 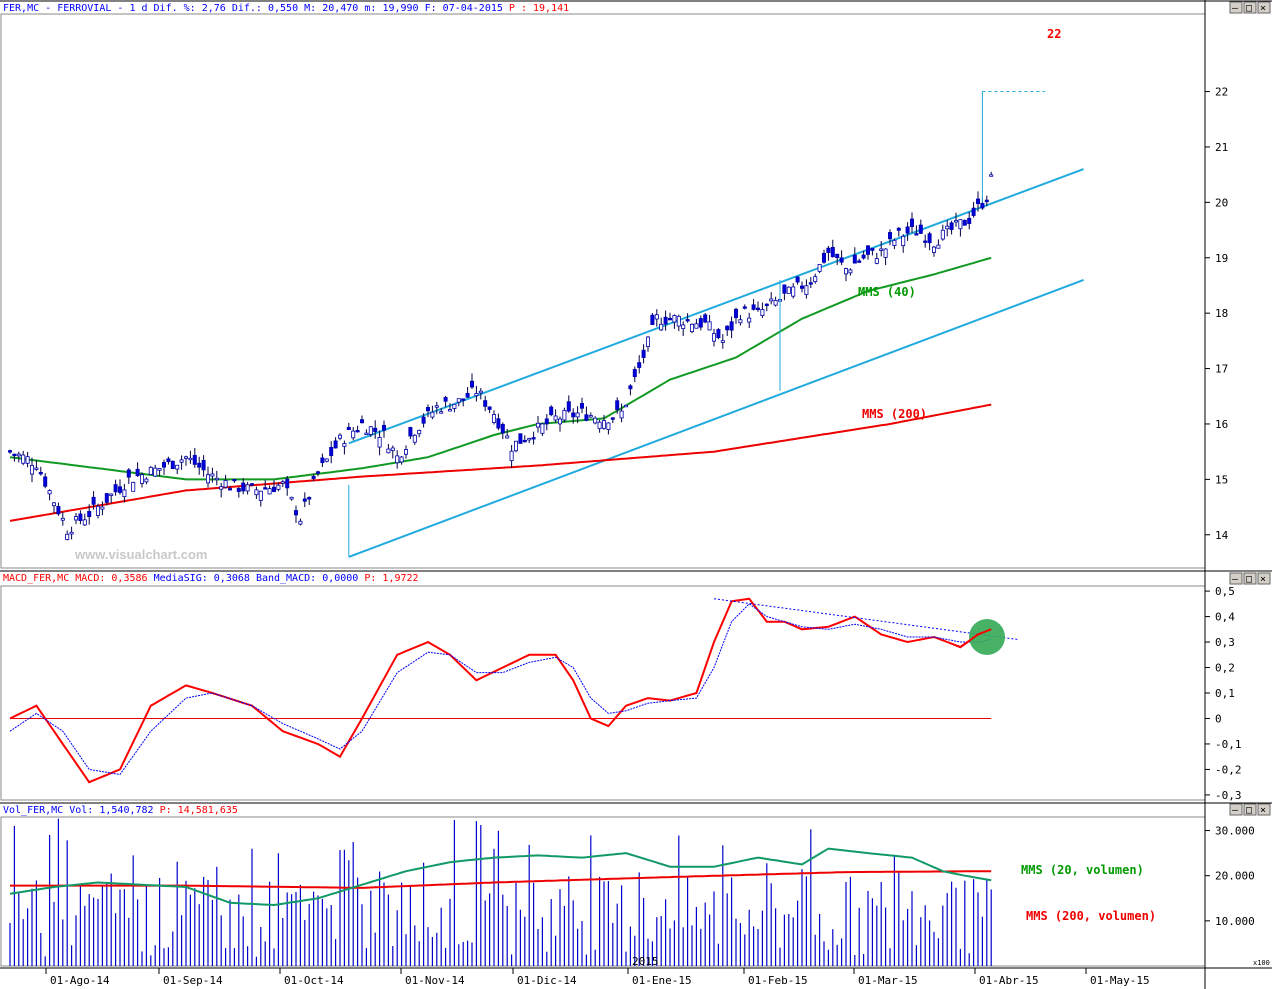 I want to click on ma200-line, so click(x=500, y=462).